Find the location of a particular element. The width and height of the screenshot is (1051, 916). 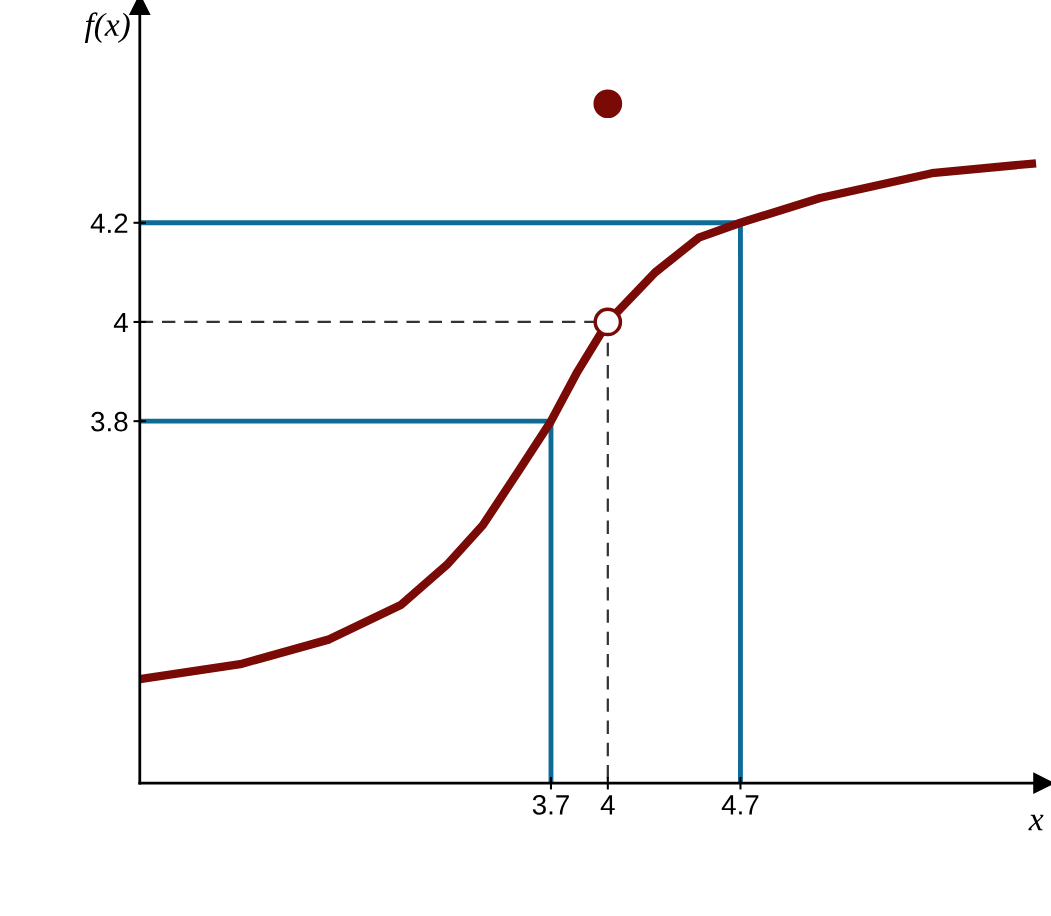

y-tick-label: 3.8 is located at coordinates (109, 421).